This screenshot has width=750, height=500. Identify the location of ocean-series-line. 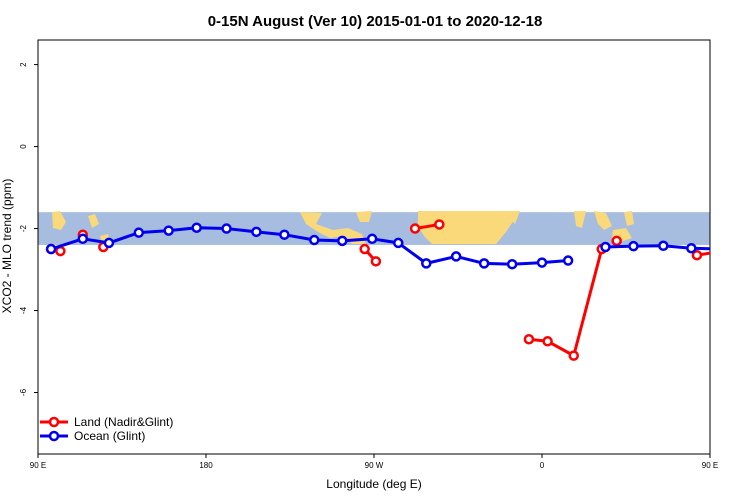
(657, 247).